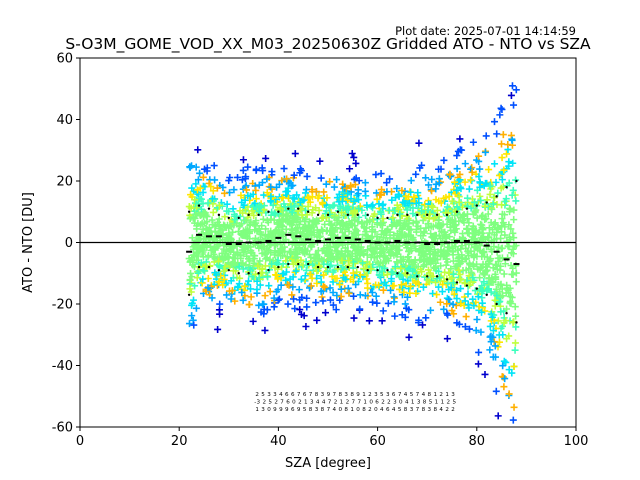  Describe the element at coordinates (485, 31) in the screenshot. I see `plot-date: Plot date: 2025-07-01 14:14:59` at that location.